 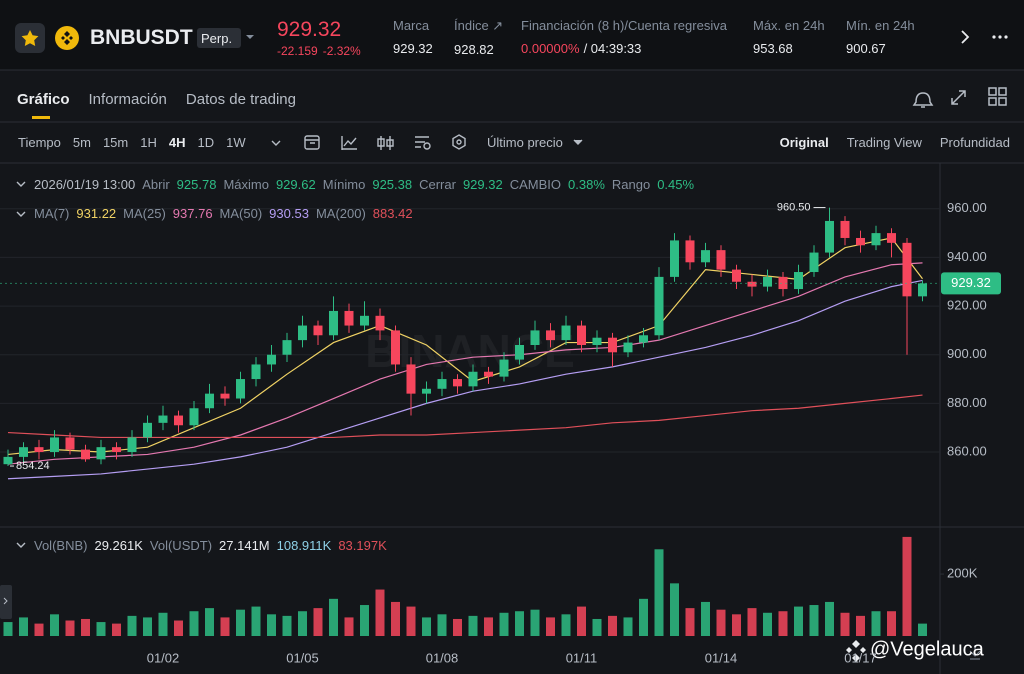 I want to click on legend-name: MA(7), so click(x=52, y=213).